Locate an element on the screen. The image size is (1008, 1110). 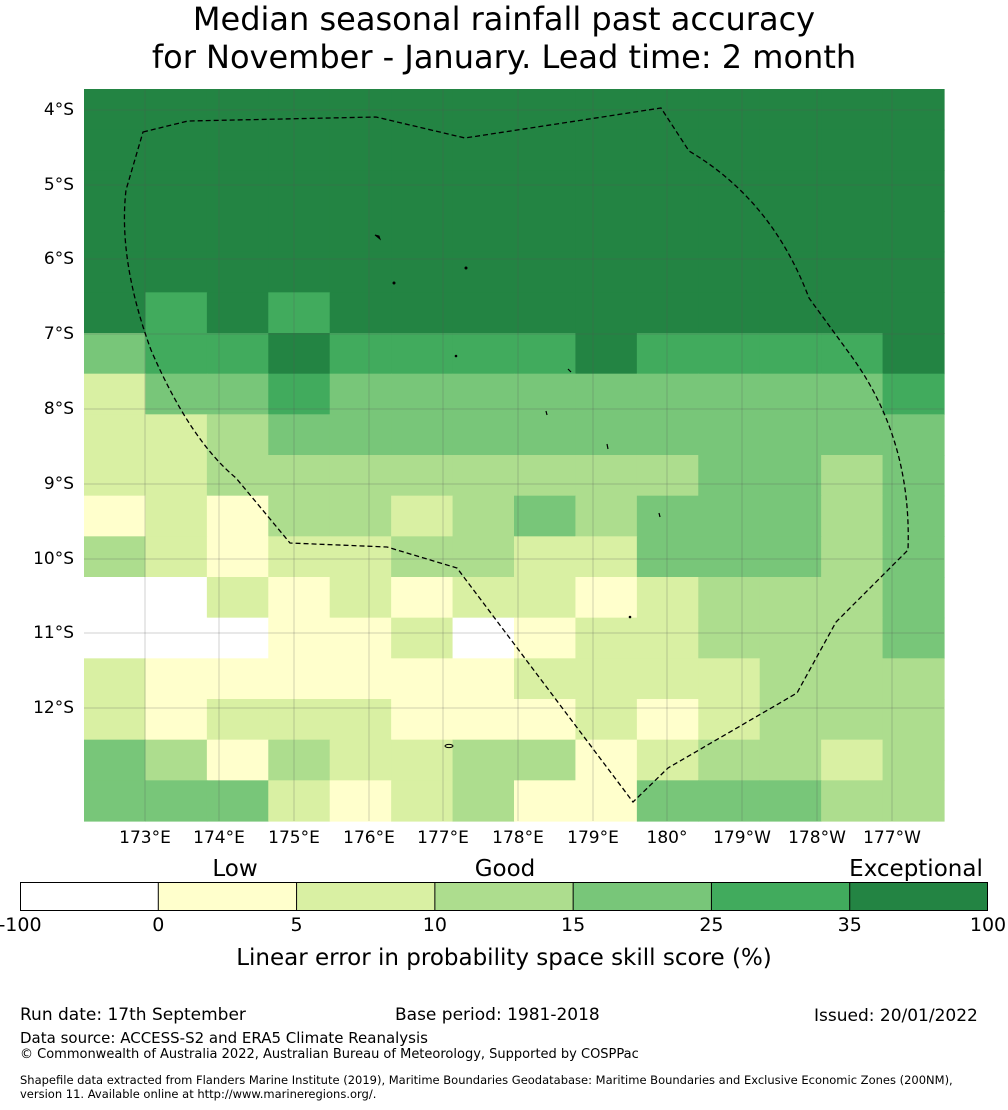
latitude-label: 8°S is located at coordinates (58, 409).